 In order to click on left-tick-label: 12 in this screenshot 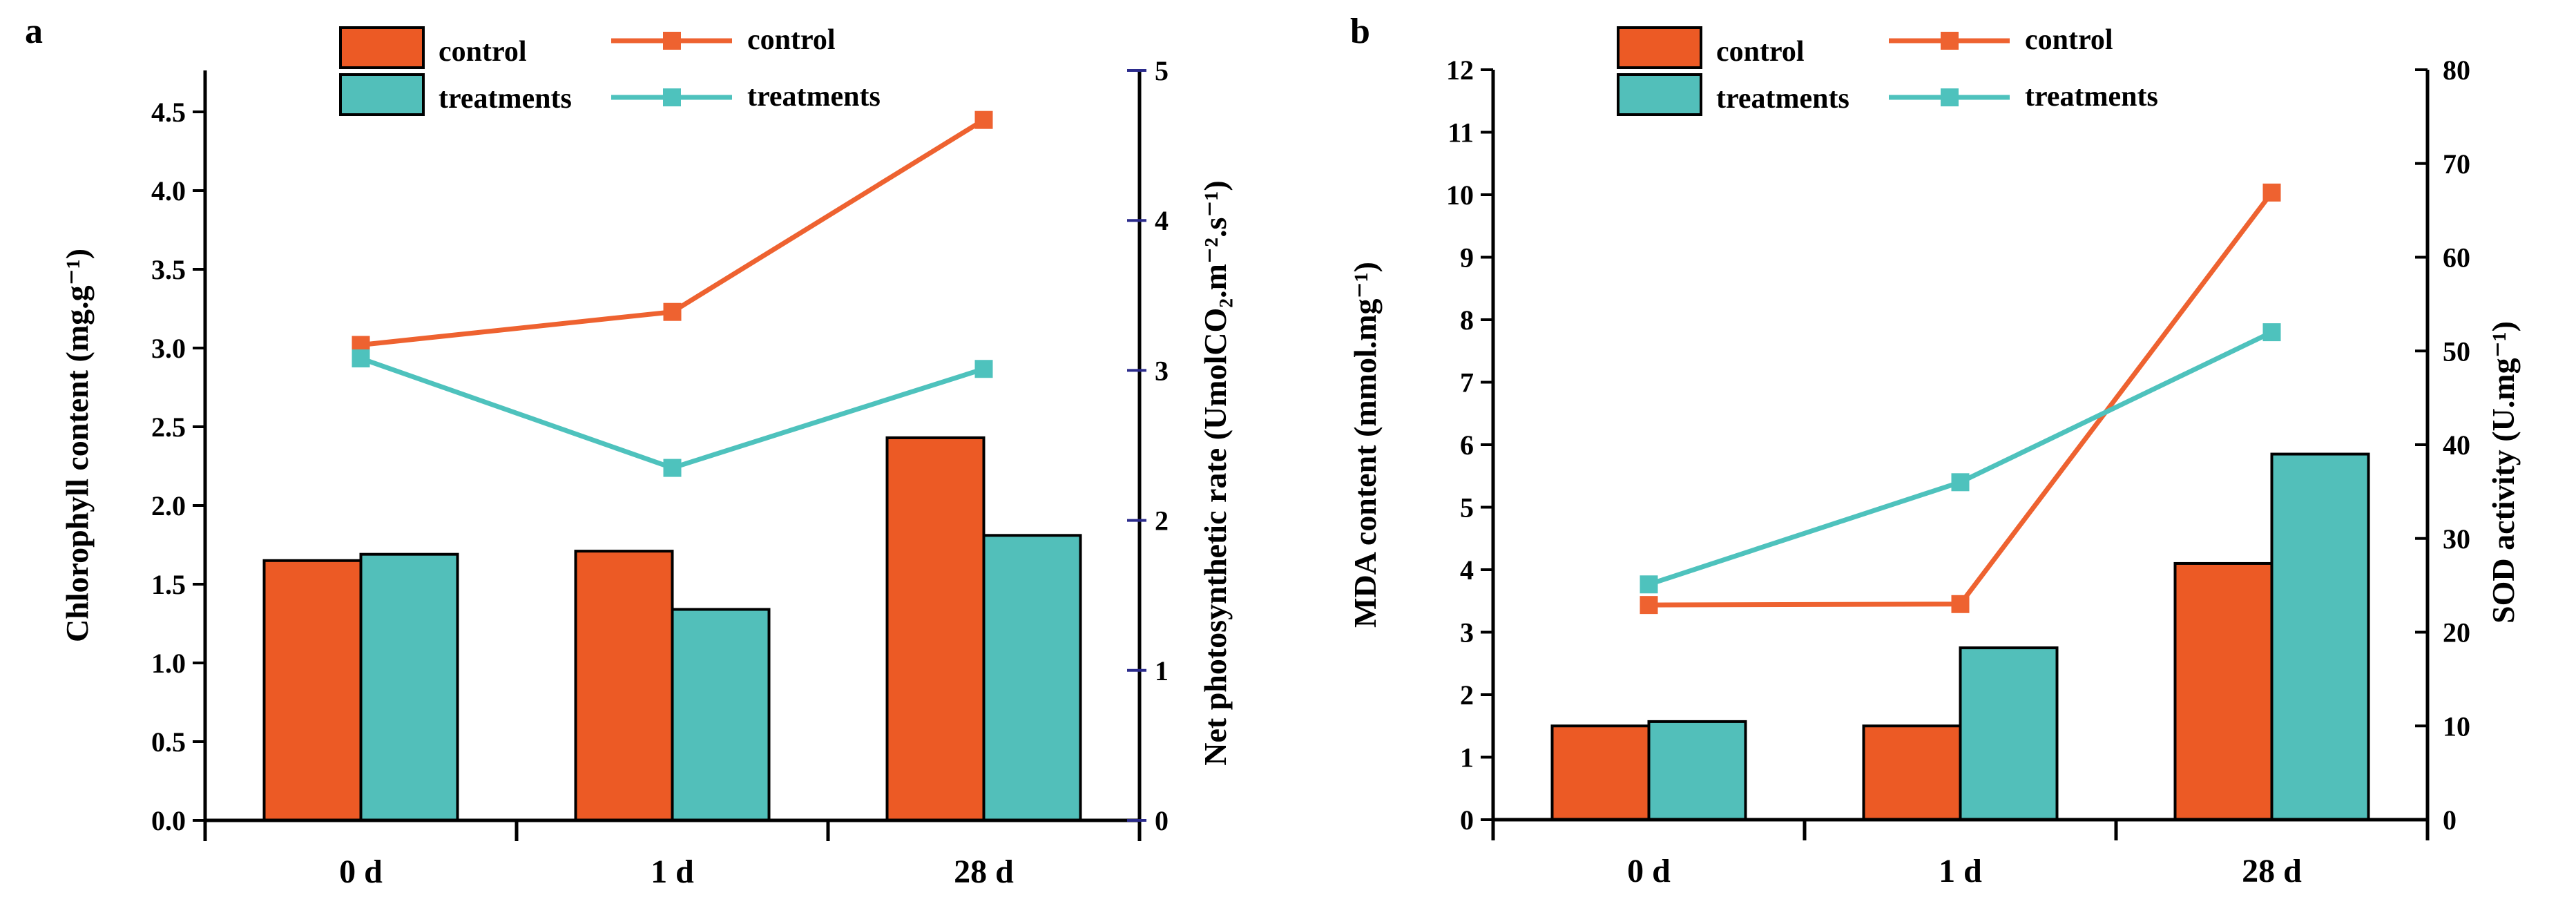, I will do `click(1460, 71)`.